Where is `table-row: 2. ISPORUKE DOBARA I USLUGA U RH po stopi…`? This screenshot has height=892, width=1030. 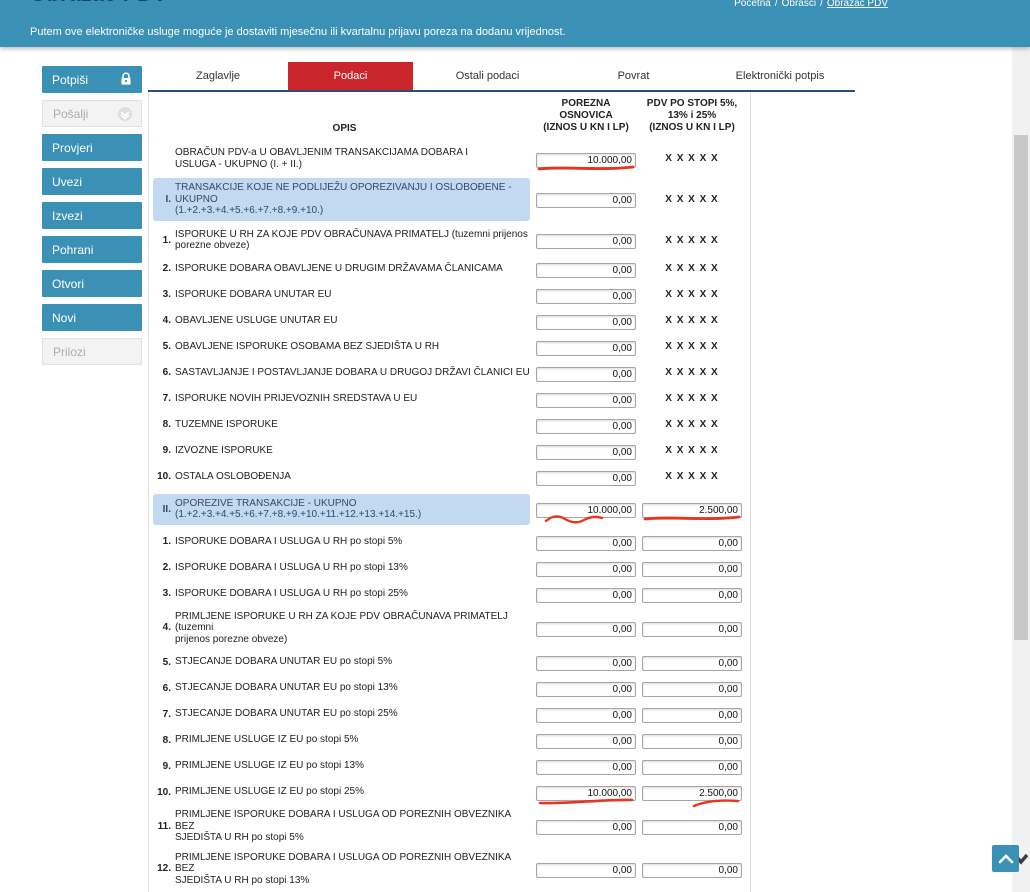
table-row: 2. ISPORUKE DOBARA I USLUGA U RH po stopi… is located at coordinates (449, 568).